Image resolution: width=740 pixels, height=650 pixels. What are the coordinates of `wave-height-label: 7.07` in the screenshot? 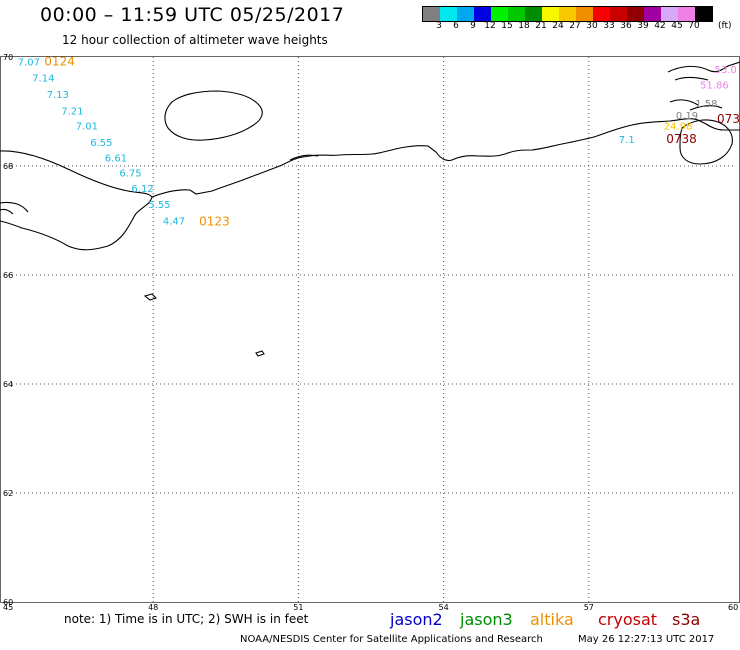 It's located at (29, 62).